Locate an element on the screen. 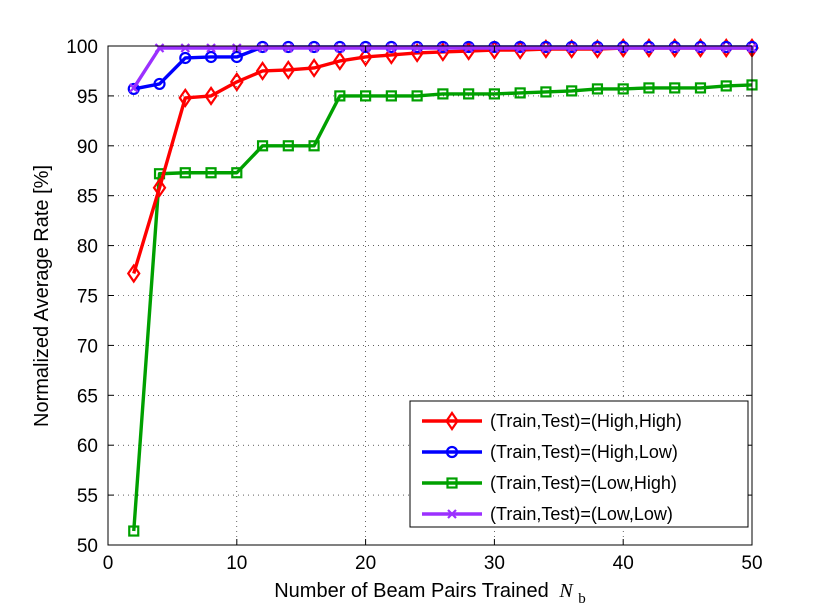  x-axis-label-subscript: b is located at coordinates (582, 599).